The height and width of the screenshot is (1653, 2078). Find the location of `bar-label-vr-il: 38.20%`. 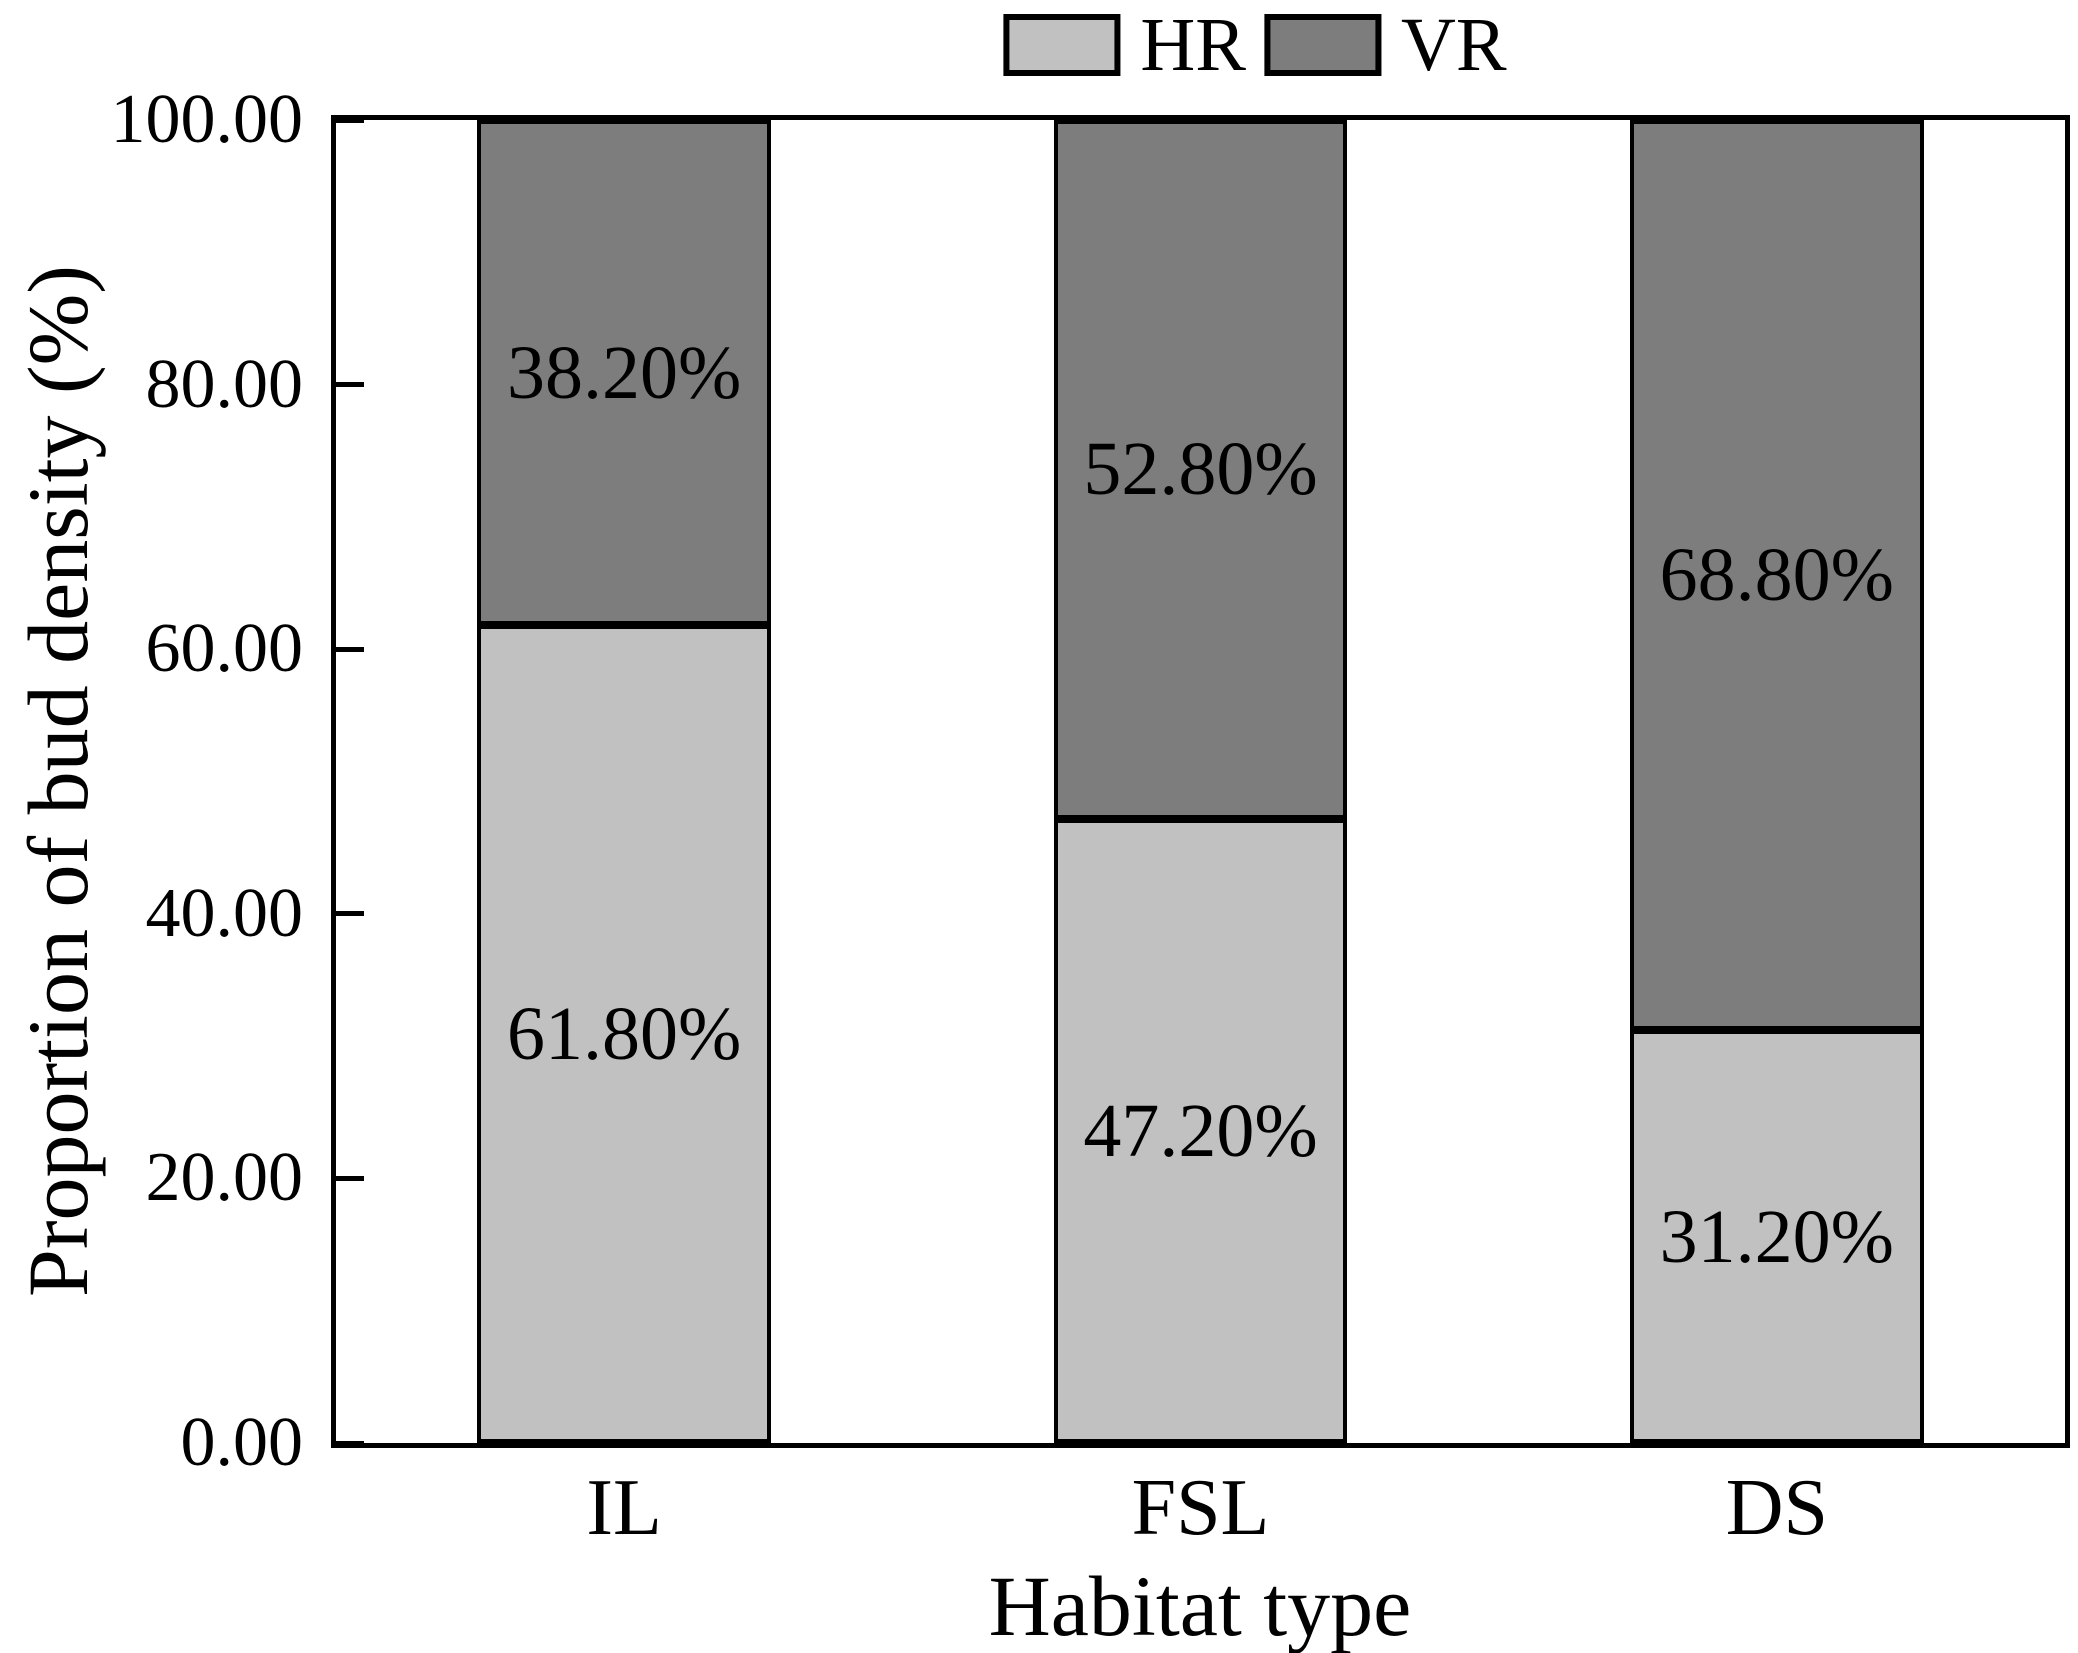

bar-label-vr-il: 38.20% is located at coordinates (624, 372).